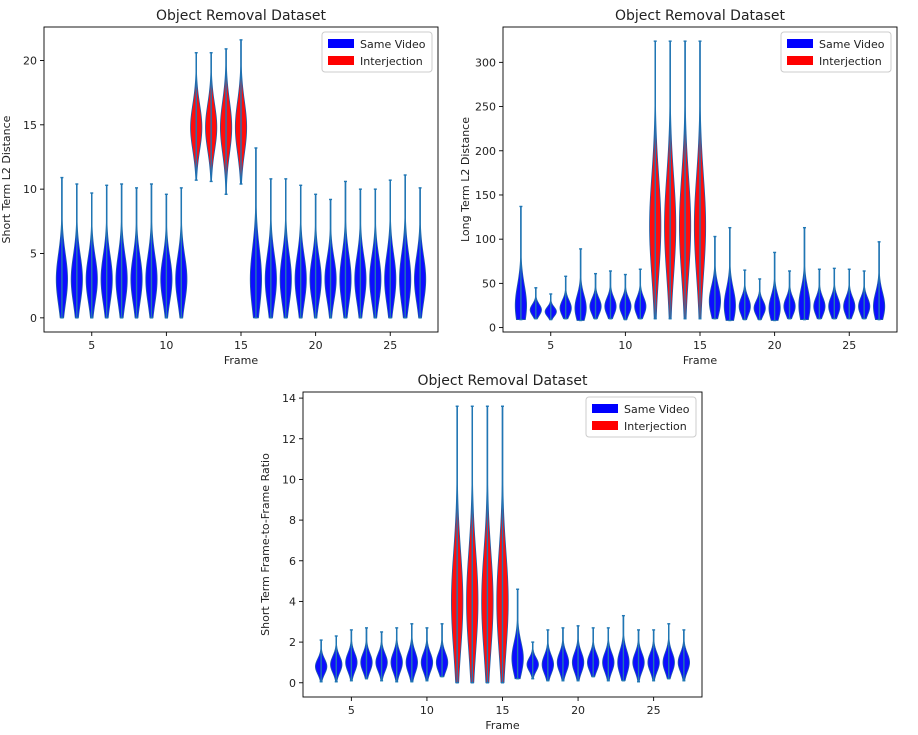  I want to click on y-tick-label: 4, so click(292, 601).